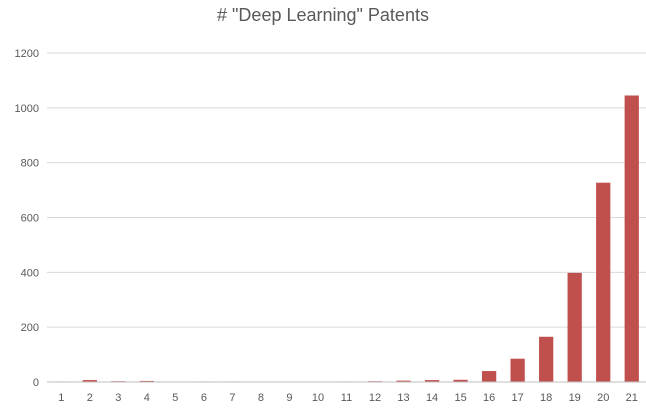 Image resolution: width=646 pixels, height=409 pixels. What do you see at coordinates (546, 398) in the screenshot?
I see `x-tick-label: 18` at bounding box center [546, 398].